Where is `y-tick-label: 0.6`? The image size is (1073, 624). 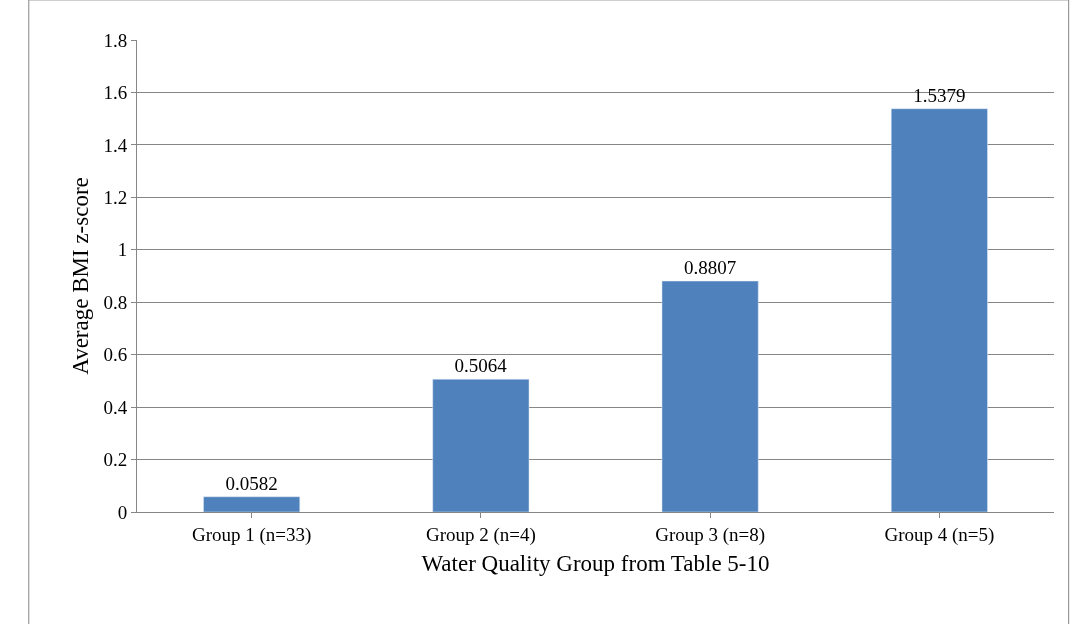 y-tick-label: 0.6 is located at coordinates (115, 355).